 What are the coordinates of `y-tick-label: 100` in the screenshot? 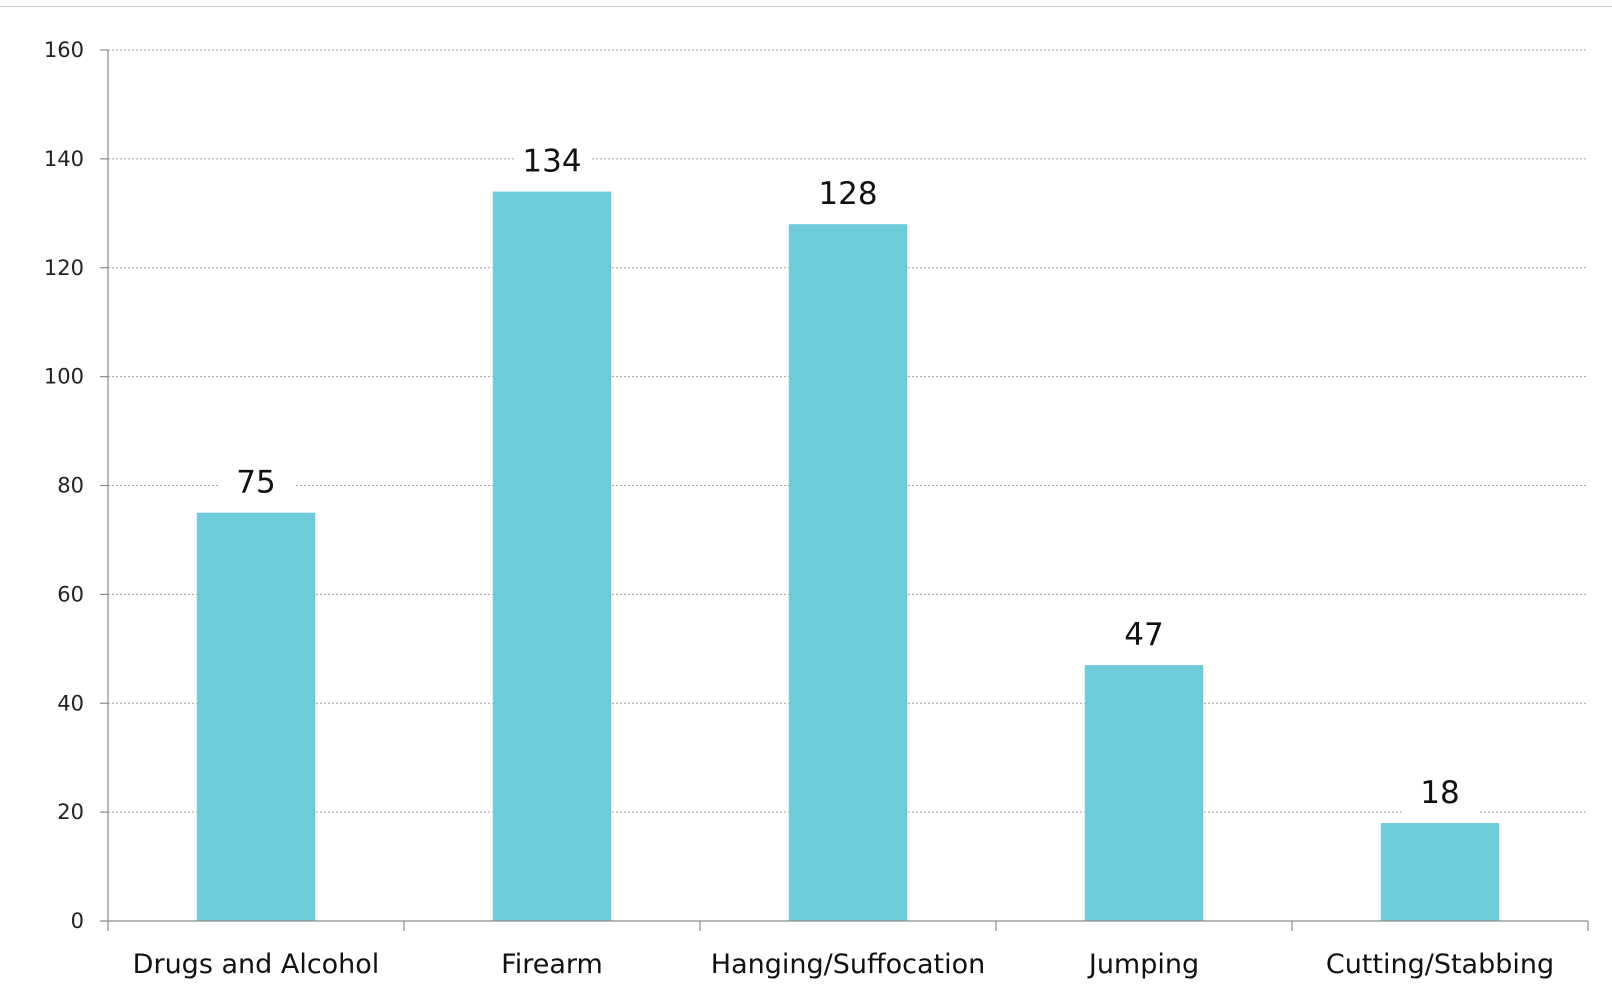 It's located at (64, 377).